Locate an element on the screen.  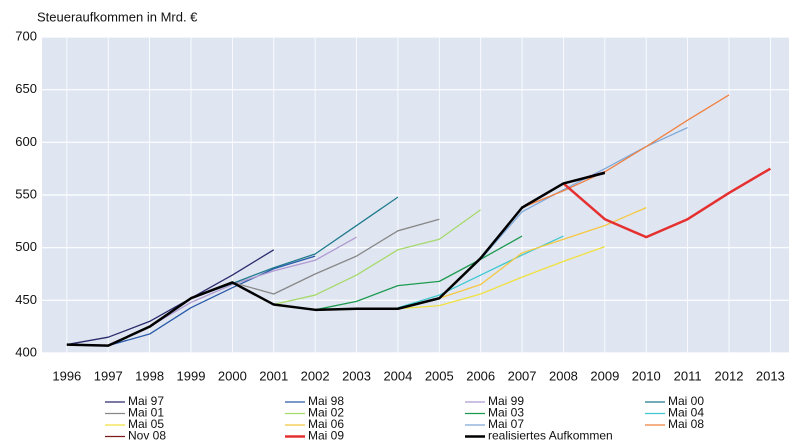
x-tick-label: 2005 is located at coordinates (439, 375).